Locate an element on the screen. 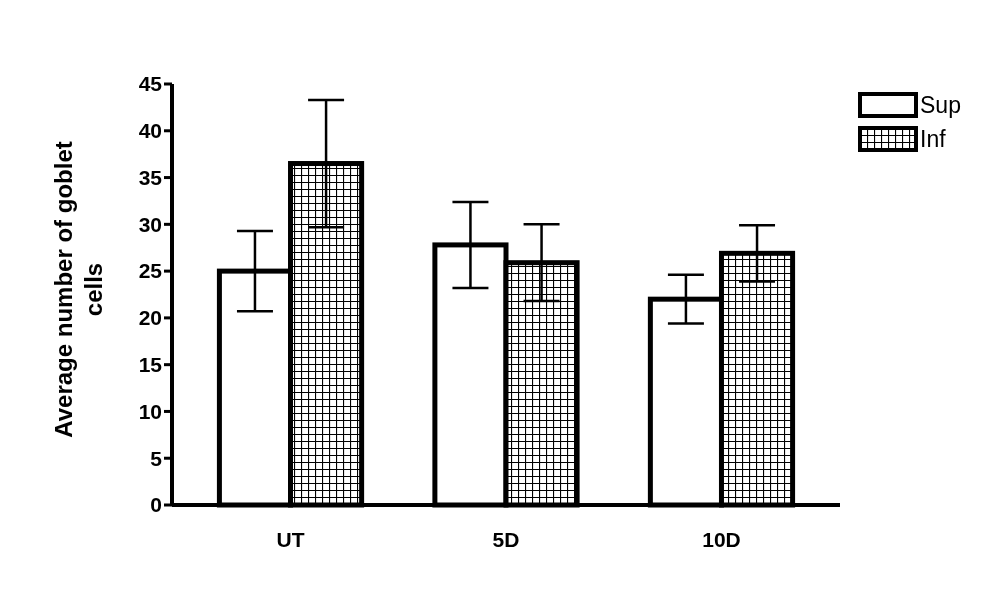 This screenshot has height=605, width=1008. x-tick-label: UT is located at coordinates (290, 539).